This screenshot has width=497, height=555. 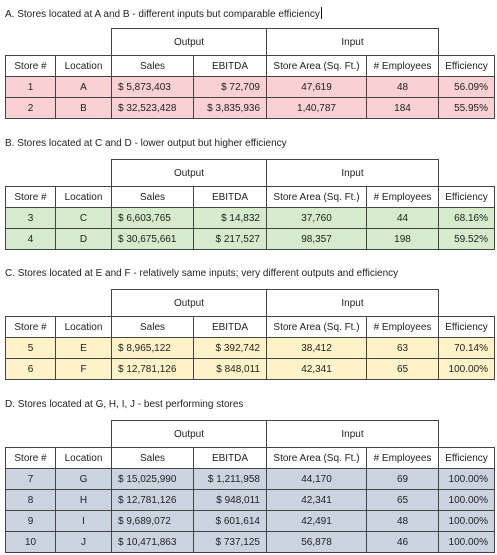 What do you see at coordinates (466, 218) in the screenshot?
I see `efficiency: 68.16%` at bounding box center [466, 218].